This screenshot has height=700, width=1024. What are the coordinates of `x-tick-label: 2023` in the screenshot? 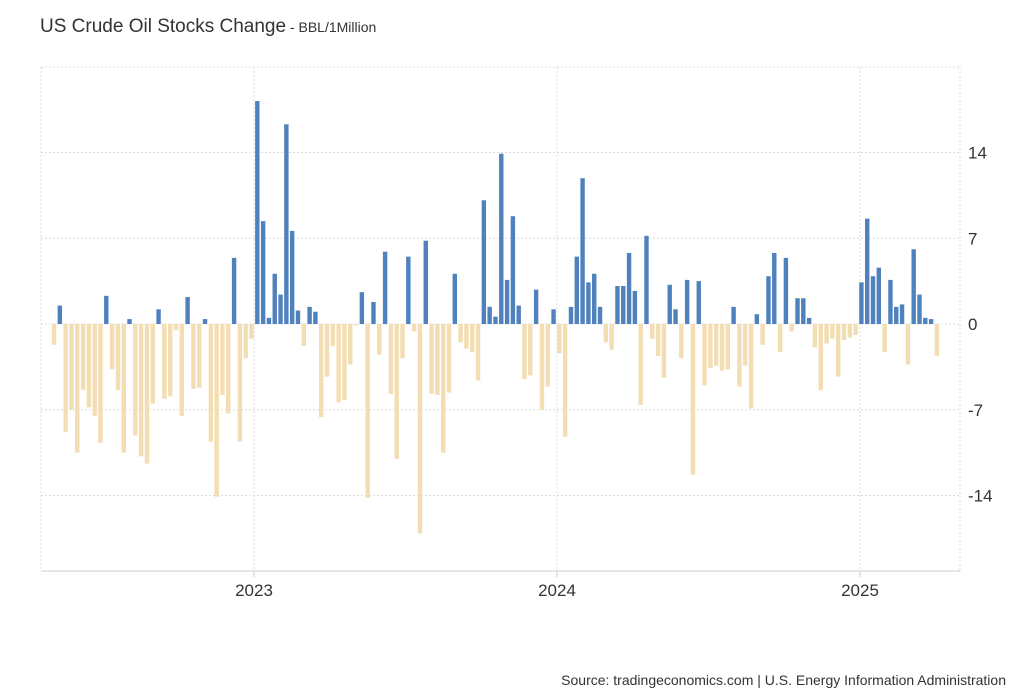 It's located at (254, 590).